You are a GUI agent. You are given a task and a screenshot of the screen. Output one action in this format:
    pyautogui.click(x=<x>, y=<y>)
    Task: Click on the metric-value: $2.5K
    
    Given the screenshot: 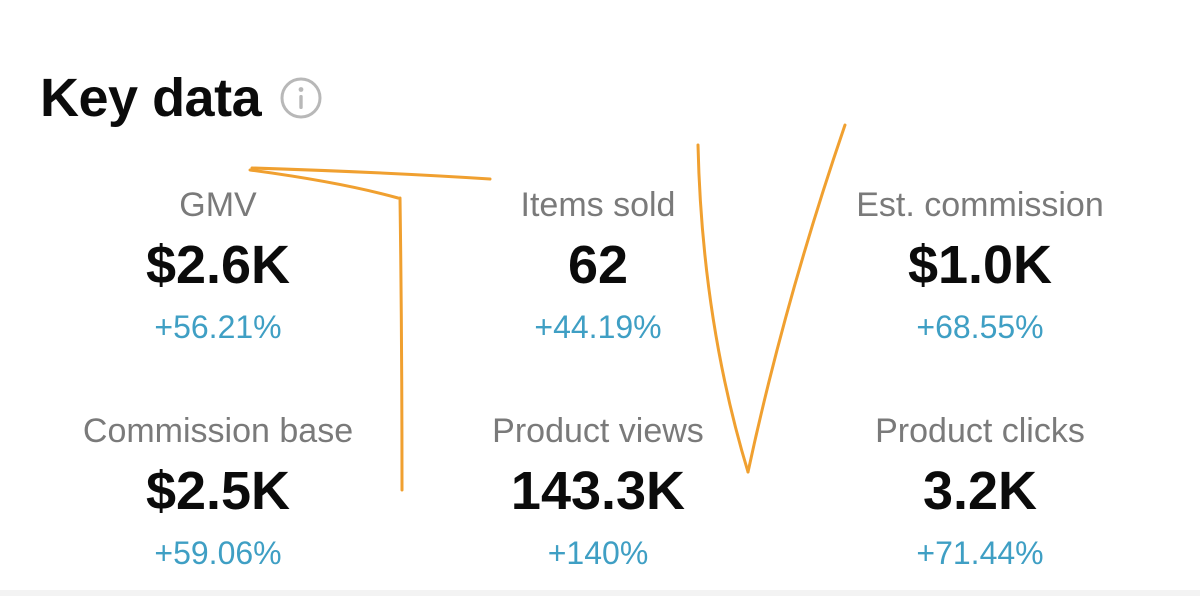 What is the action you would take?
    pyautogui.click(x=218, y=491)
    